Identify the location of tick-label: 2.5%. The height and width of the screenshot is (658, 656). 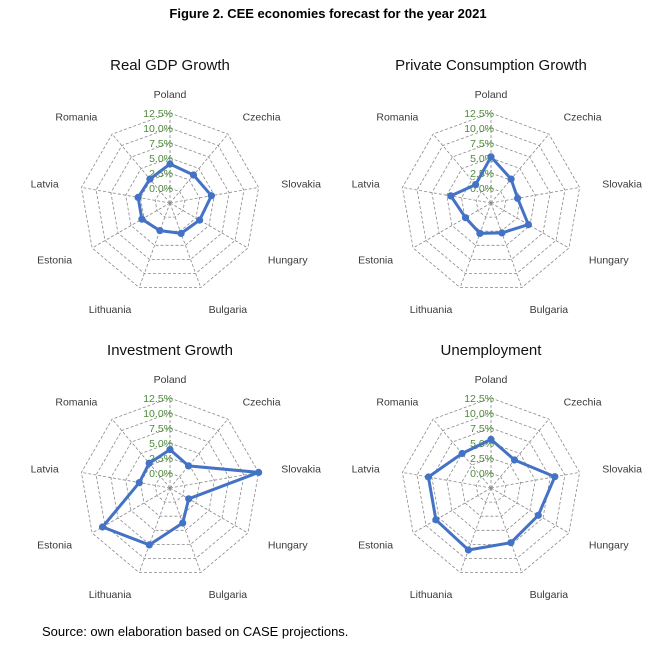
(482, 459).